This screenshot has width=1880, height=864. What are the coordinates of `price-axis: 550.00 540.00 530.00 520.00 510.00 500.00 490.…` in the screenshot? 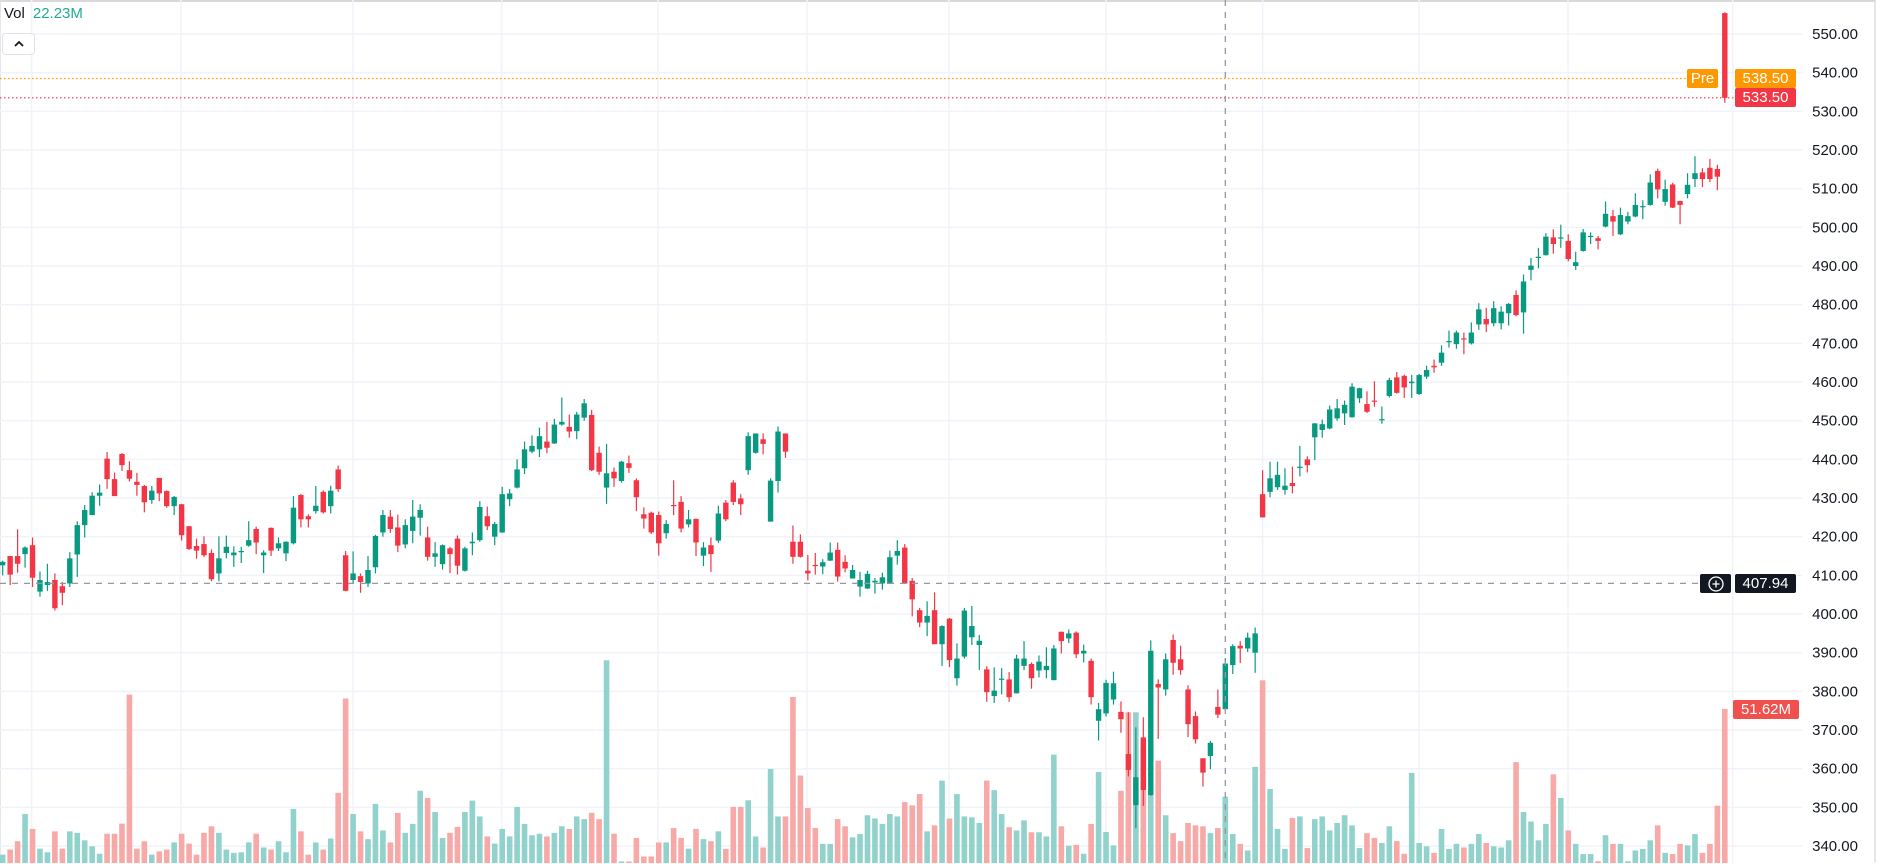 It's located at (1835, 440).